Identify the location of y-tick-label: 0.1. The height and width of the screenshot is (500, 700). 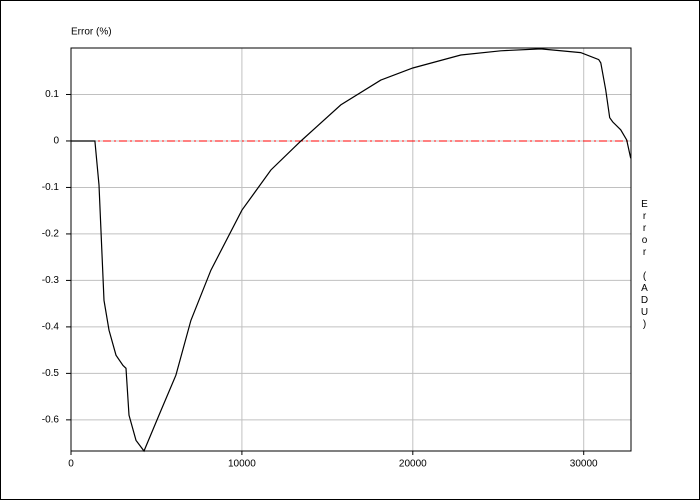
(52, 94).